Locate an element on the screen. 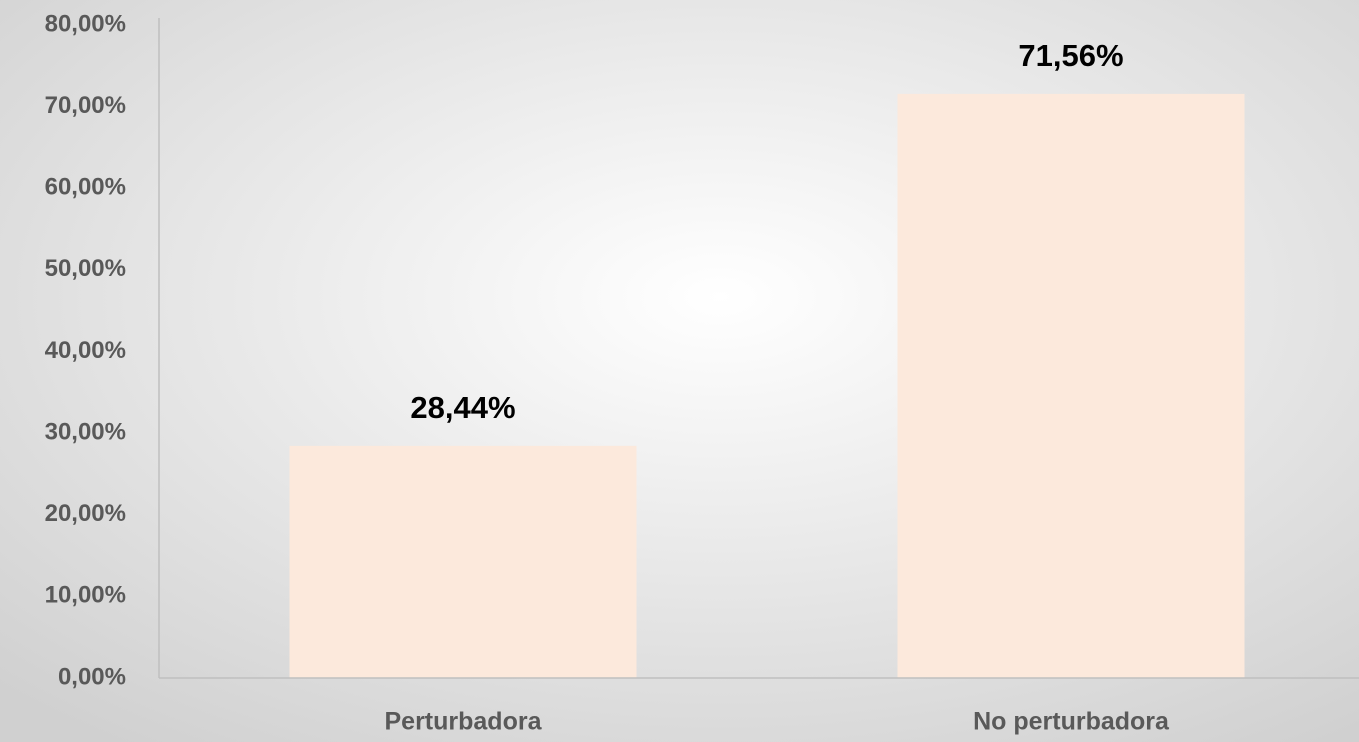 This screenshot has width=1359, height=742. y-tick-label: 20,00% is located at coordinates (85, 513).